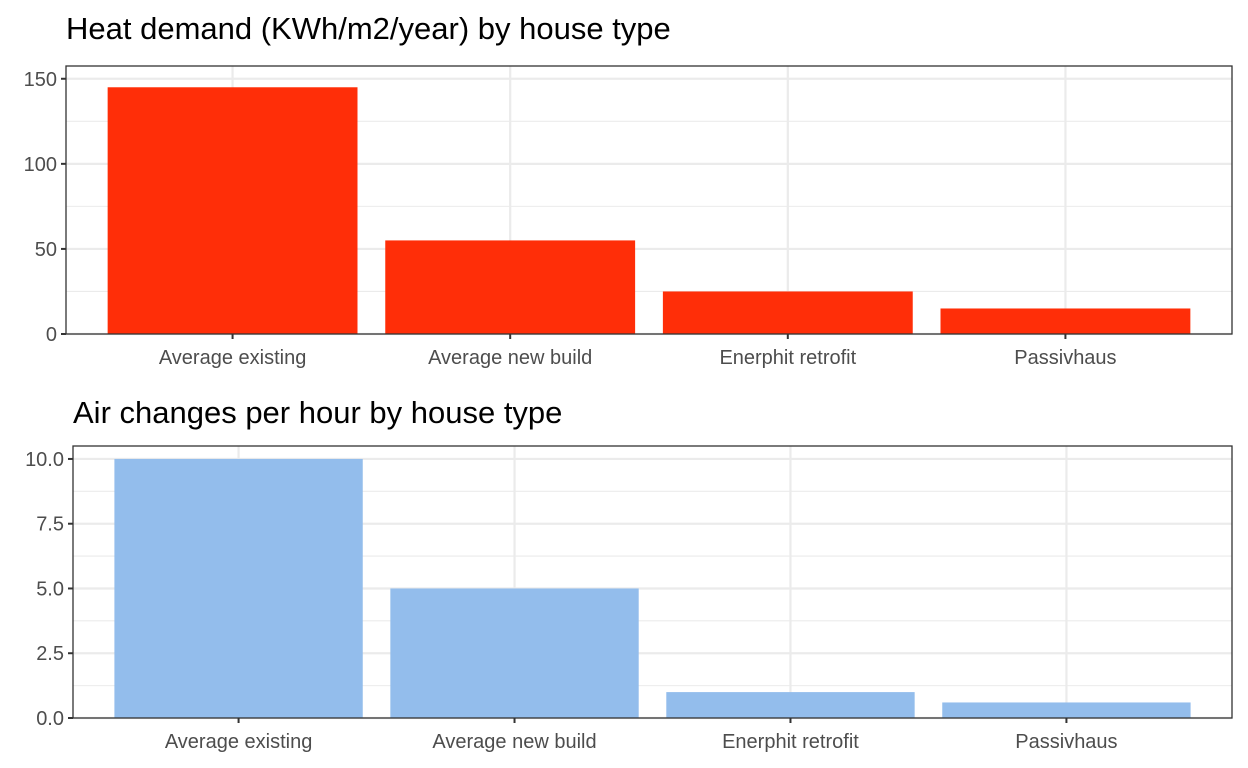 This screenshot has height=768, width=1248. Describe the element at coordinates (238, 588) in the screenshot. I see `air-changes-bar-average-existing` at that location.